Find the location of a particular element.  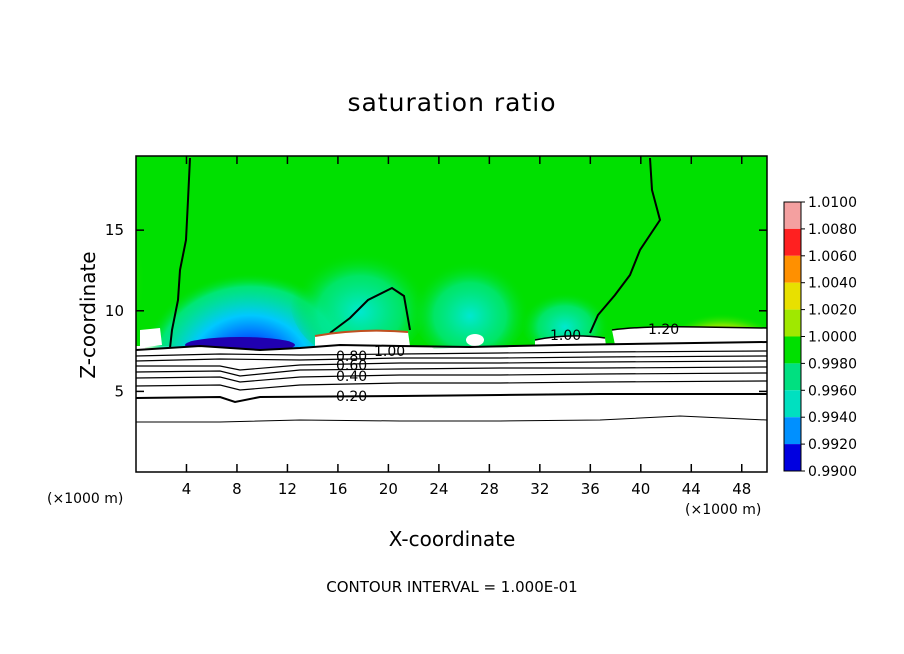

x-tick-label: 24 is located at coordinates (438, 489).